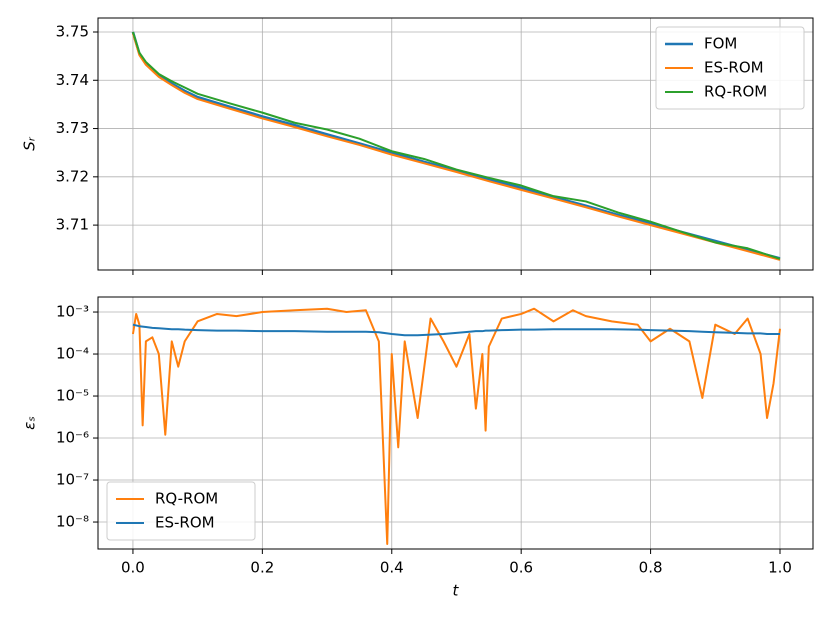  What do you see at coordinates (72, 438) in the screenshot?
I see `y-tick-label: 10⁻⁶` at bounding box center [72, 438].